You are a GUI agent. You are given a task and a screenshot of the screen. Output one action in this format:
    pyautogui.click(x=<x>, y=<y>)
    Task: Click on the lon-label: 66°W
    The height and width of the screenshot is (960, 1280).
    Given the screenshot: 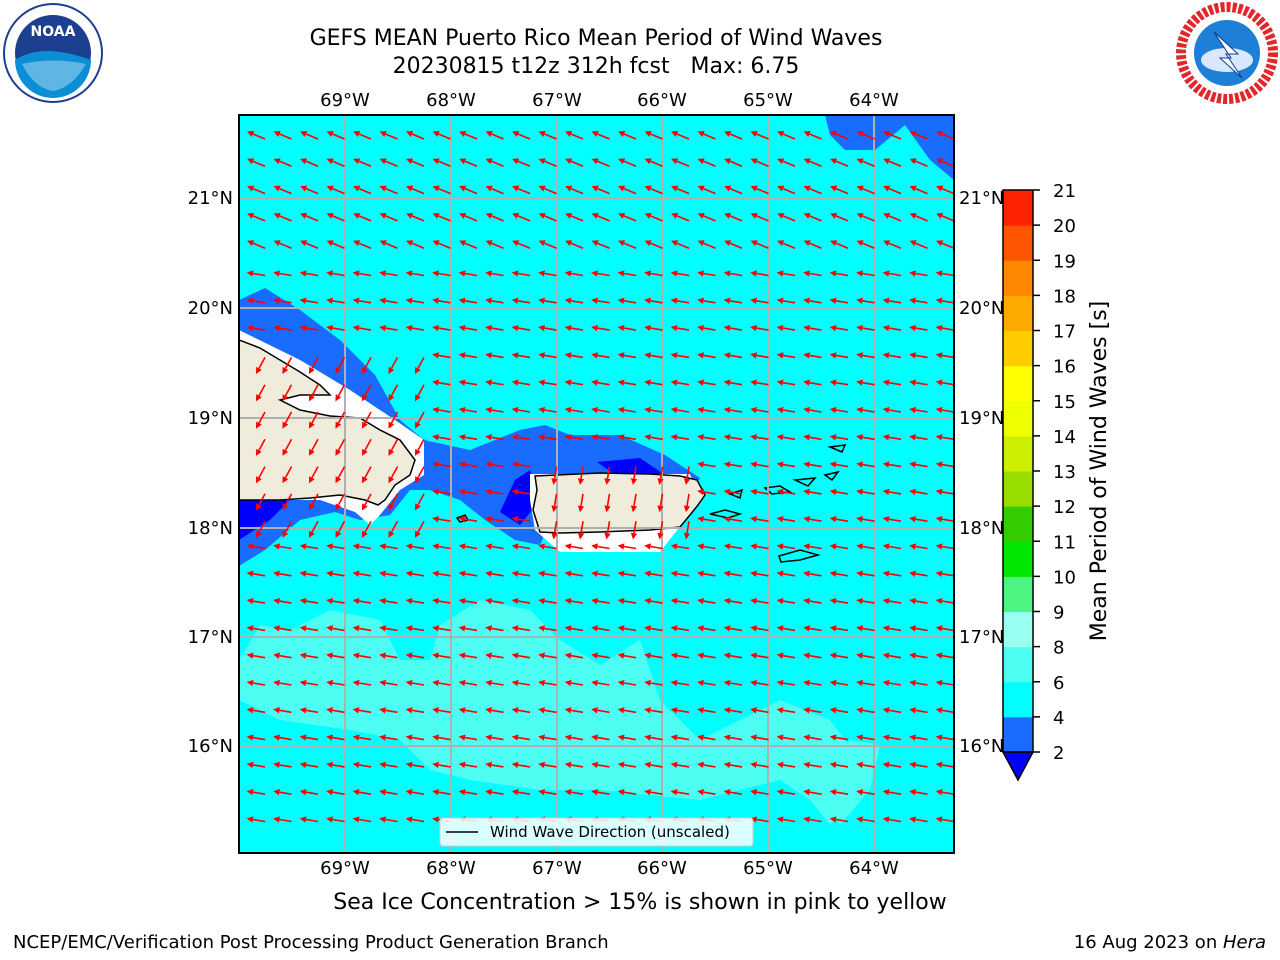 What is the action you would take?
    pyautogui.click(x=662, y=868)
    